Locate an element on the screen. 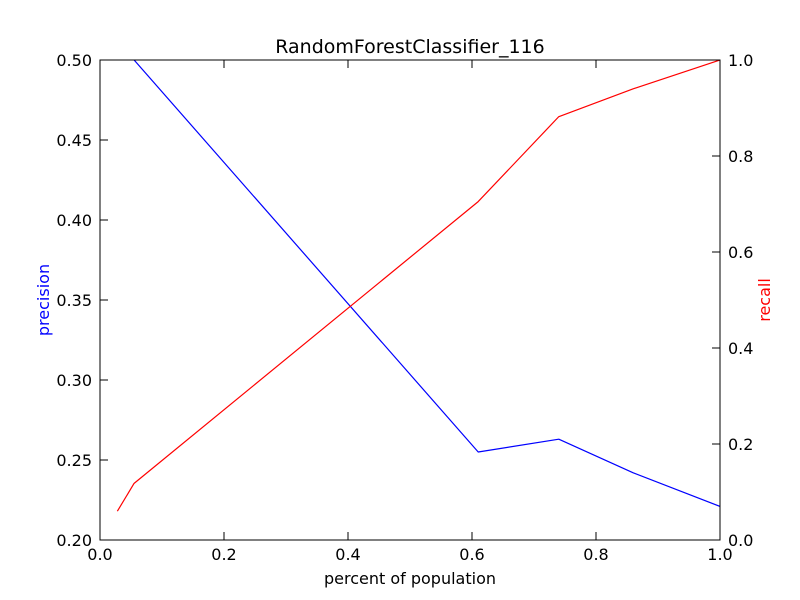 The image size is (800, 600). y-tick-label-left: 0.50 is located at coordinates (74, 60).